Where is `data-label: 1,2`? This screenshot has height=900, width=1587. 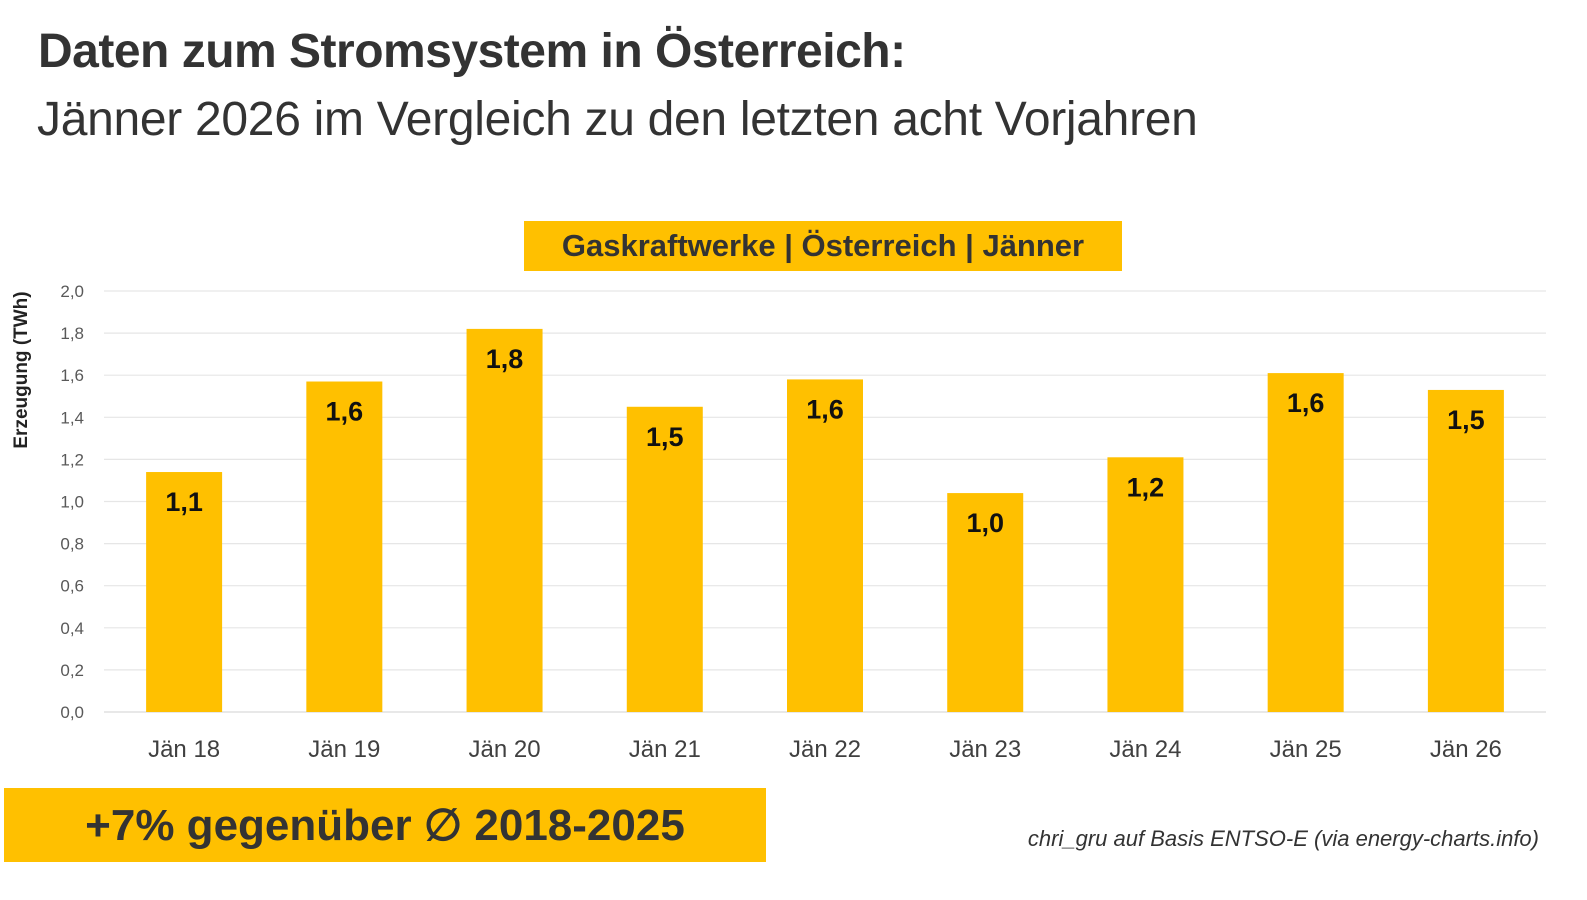 data-label: 1,2 is located at coordinates (1146, 487).